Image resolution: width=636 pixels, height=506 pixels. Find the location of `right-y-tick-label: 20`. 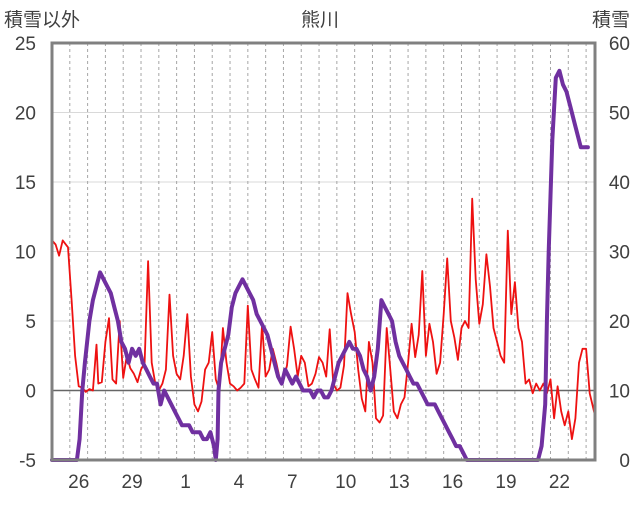

right-y-tick-label: 20 is located at coordinates (619, 322).